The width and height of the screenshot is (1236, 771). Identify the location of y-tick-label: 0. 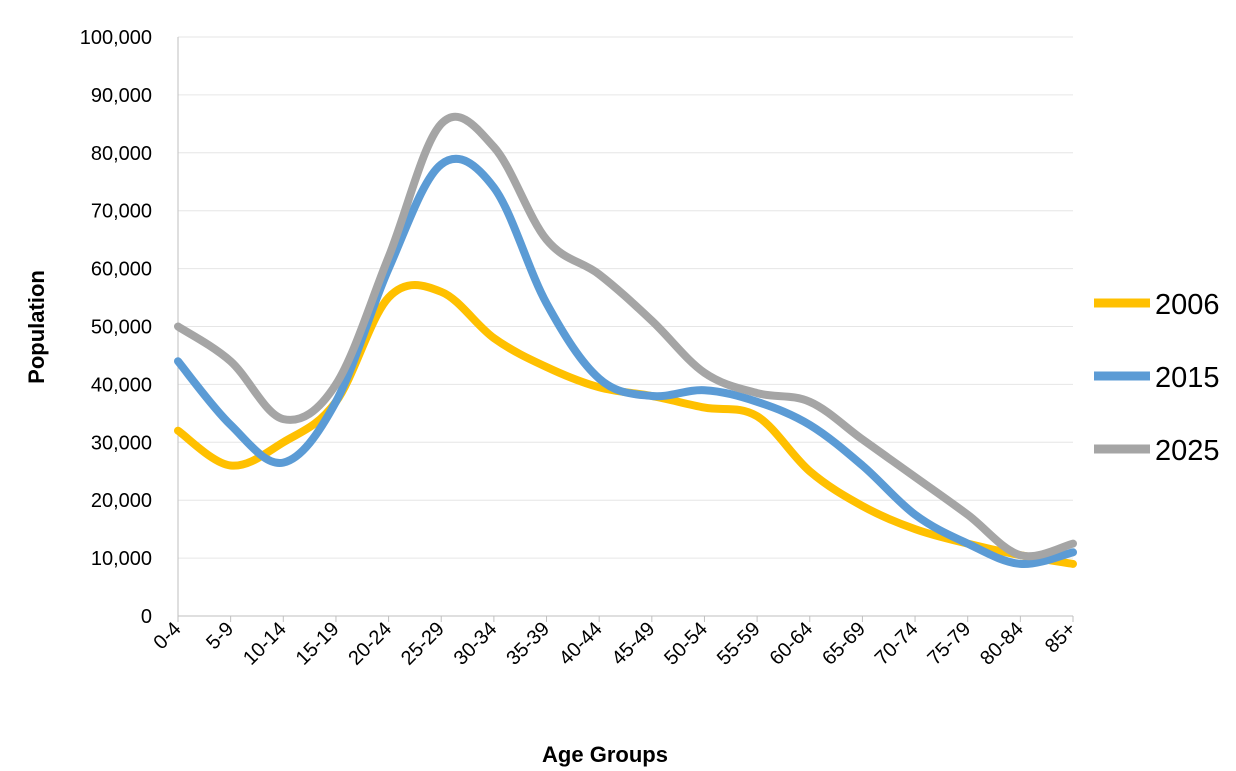
(146, 617).